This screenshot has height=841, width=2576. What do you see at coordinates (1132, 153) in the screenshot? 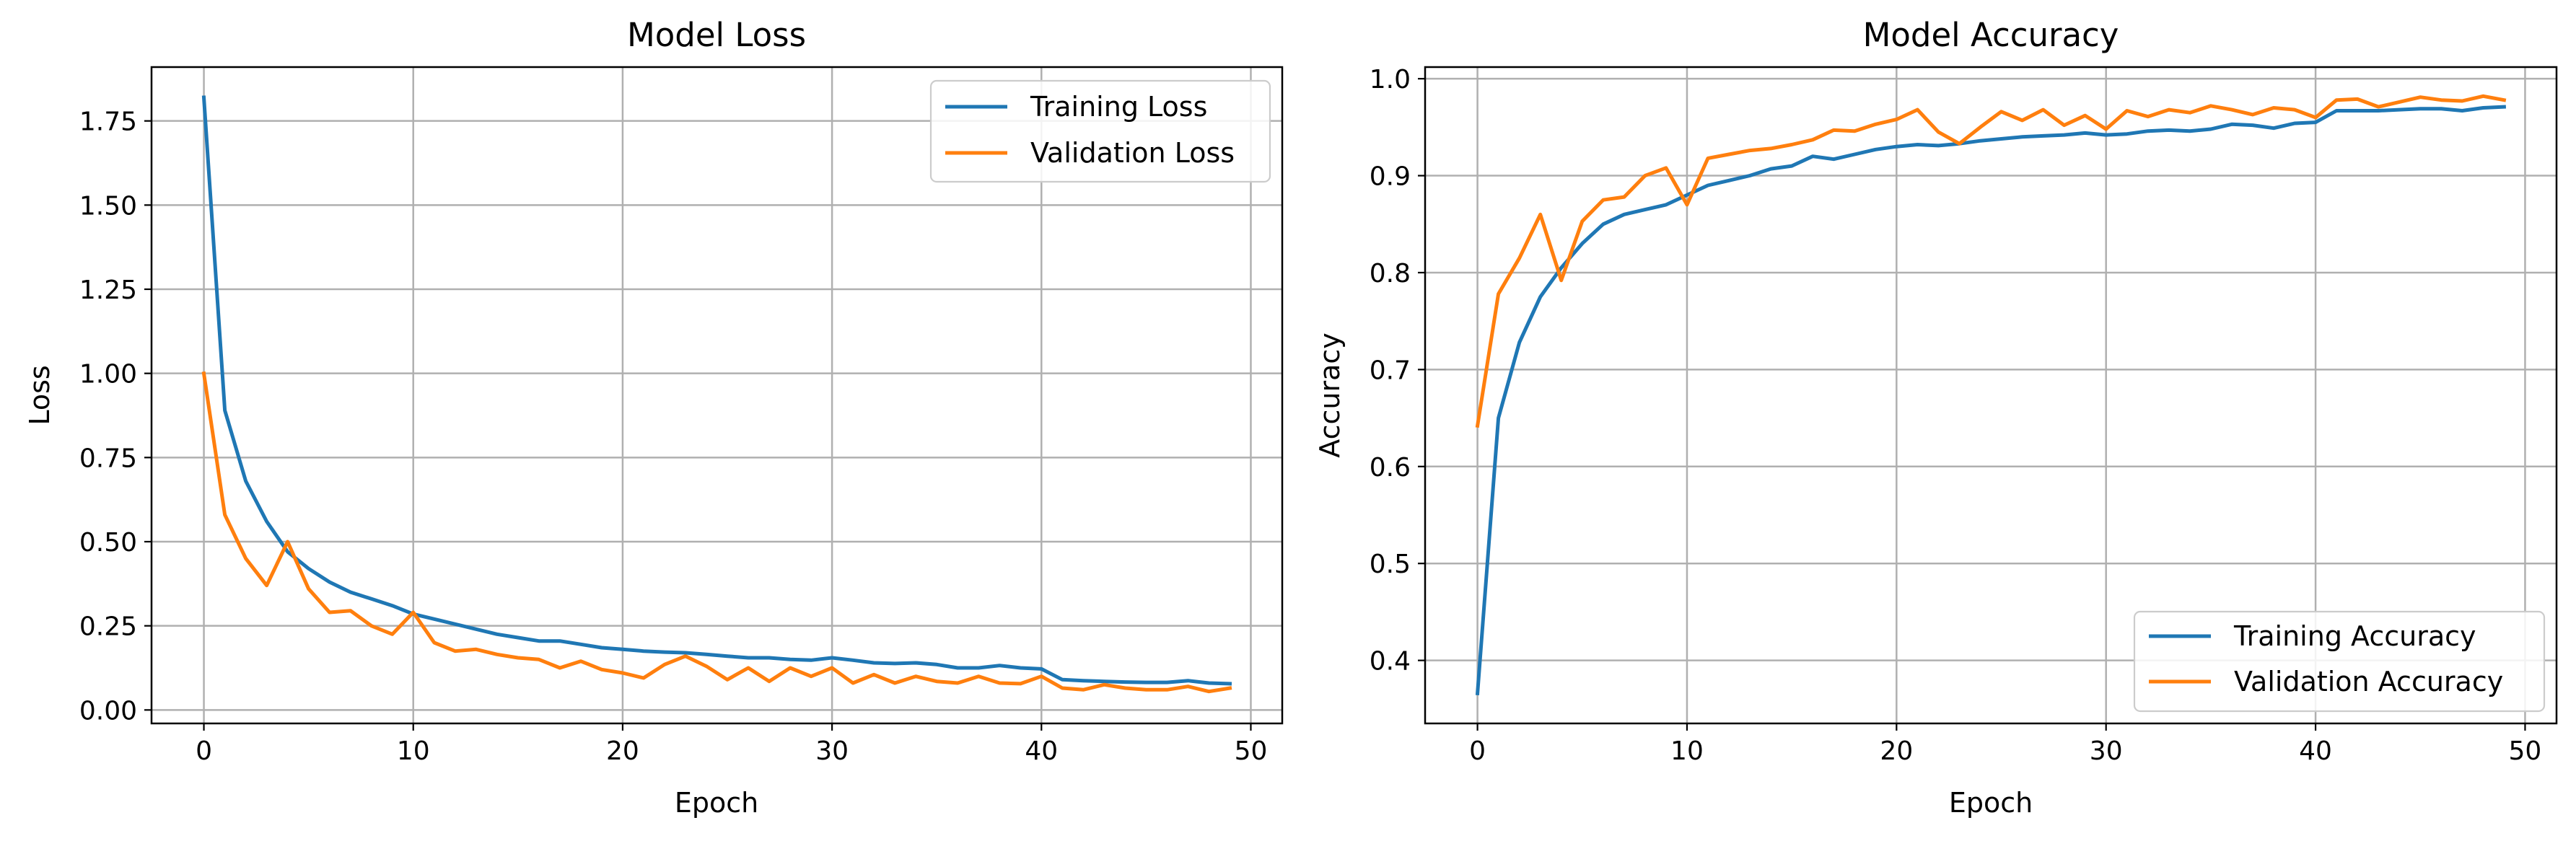
I see `loss-legend-label-validation: Validation Loss` at bounding box center [1132, 153].